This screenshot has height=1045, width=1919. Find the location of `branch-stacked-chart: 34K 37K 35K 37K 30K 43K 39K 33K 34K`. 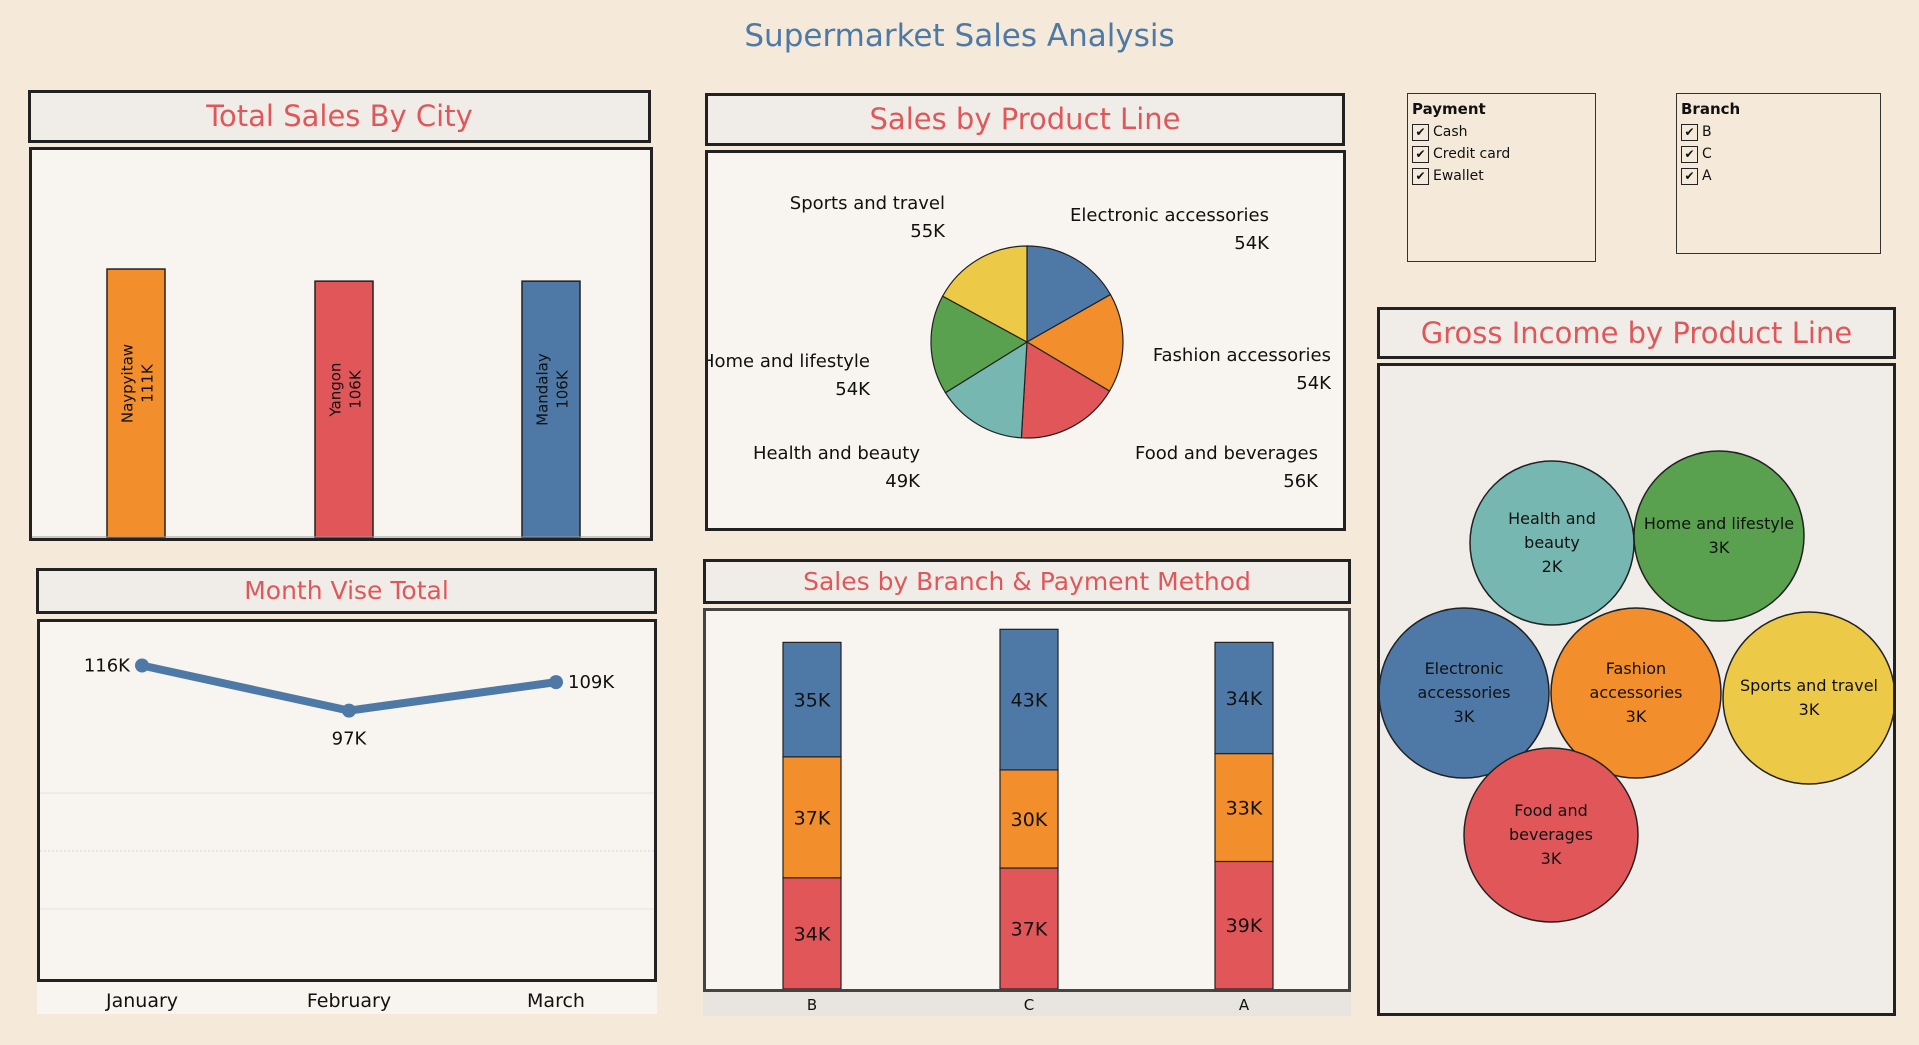

branch-stacked-chart: 34K 37K 35K 37K 30K 43K 39K 33K 34K is located at coordinates (1028, 809).